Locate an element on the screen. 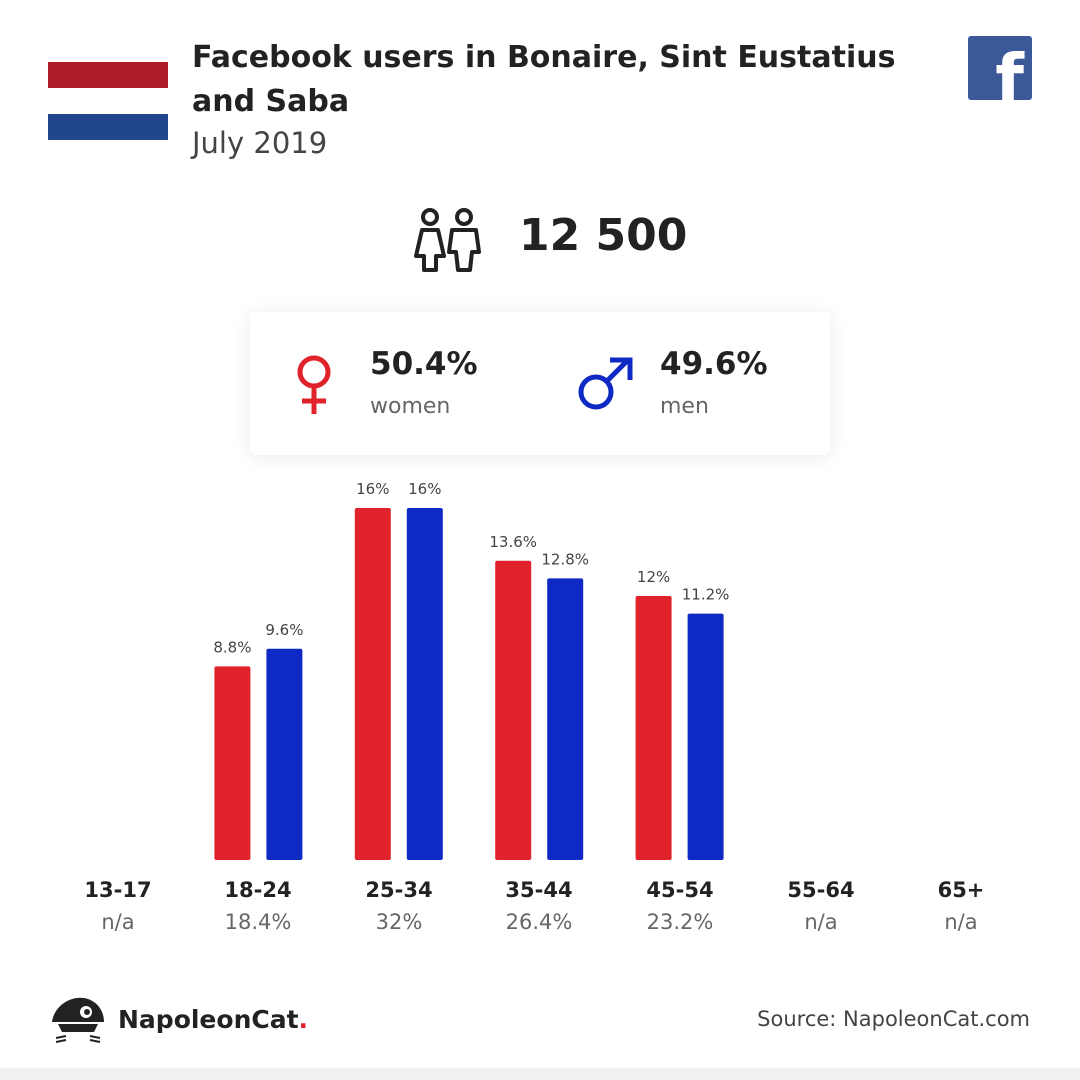 The height and width of the screenshot is (1080, 1080). age-group-label: 35-44 is located at coordinates (539, 890).